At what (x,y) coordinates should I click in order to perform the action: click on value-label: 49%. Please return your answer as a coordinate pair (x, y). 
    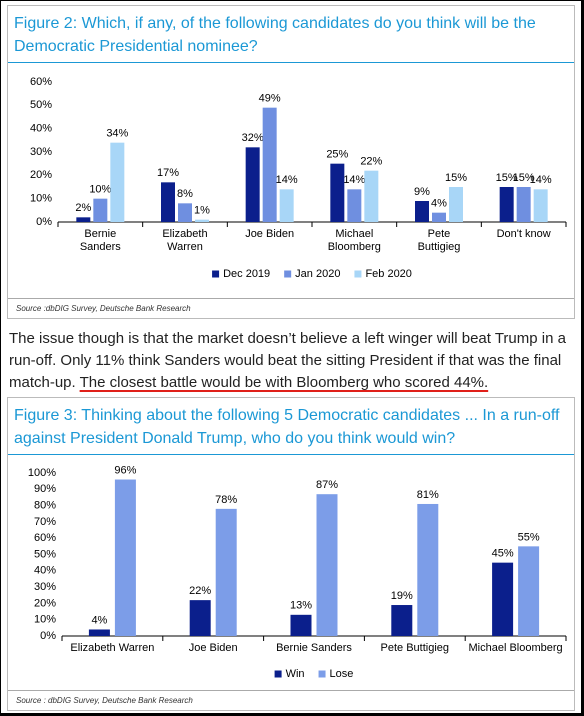
    Looking at the image, I should click on (270, 99).